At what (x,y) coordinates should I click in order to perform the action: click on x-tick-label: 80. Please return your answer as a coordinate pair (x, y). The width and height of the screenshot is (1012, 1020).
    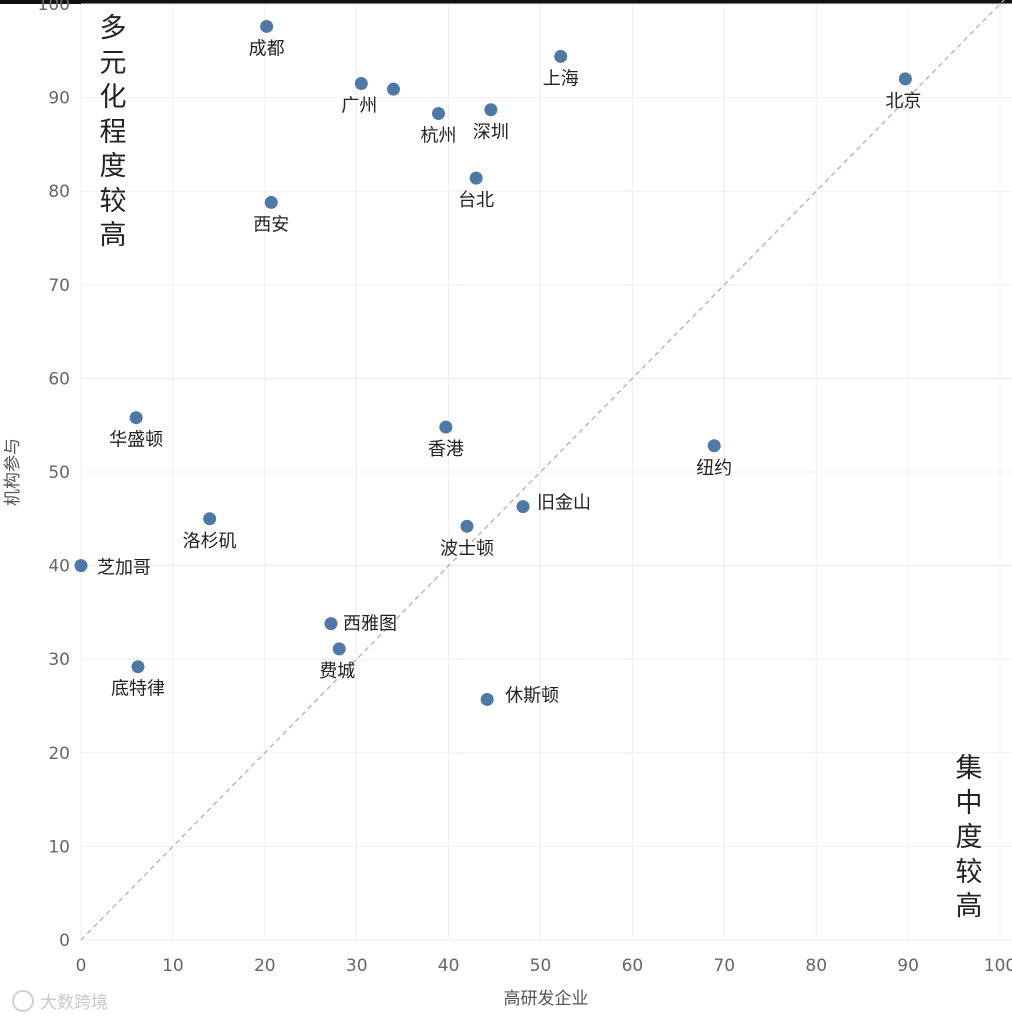
    Looking at the image, I should click on (816, 966).